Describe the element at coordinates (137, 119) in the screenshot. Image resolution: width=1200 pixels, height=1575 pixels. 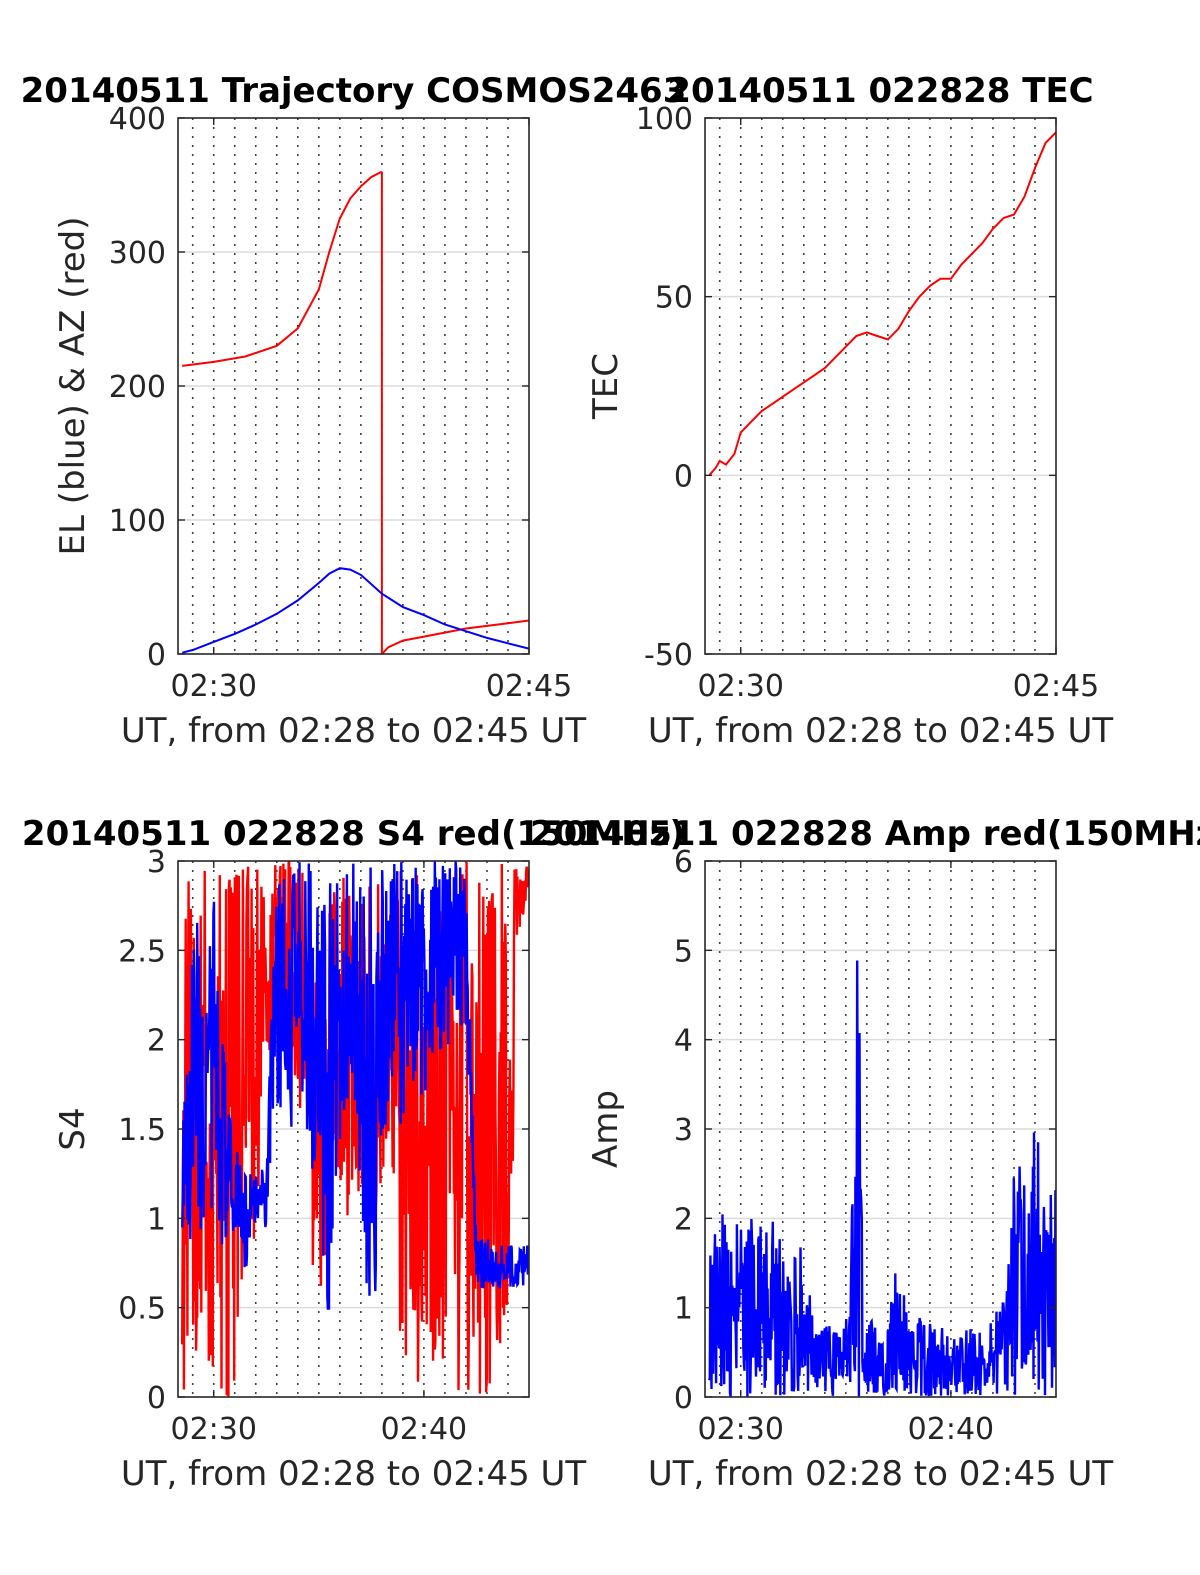
I see `y-tick-label: 400` at that location.